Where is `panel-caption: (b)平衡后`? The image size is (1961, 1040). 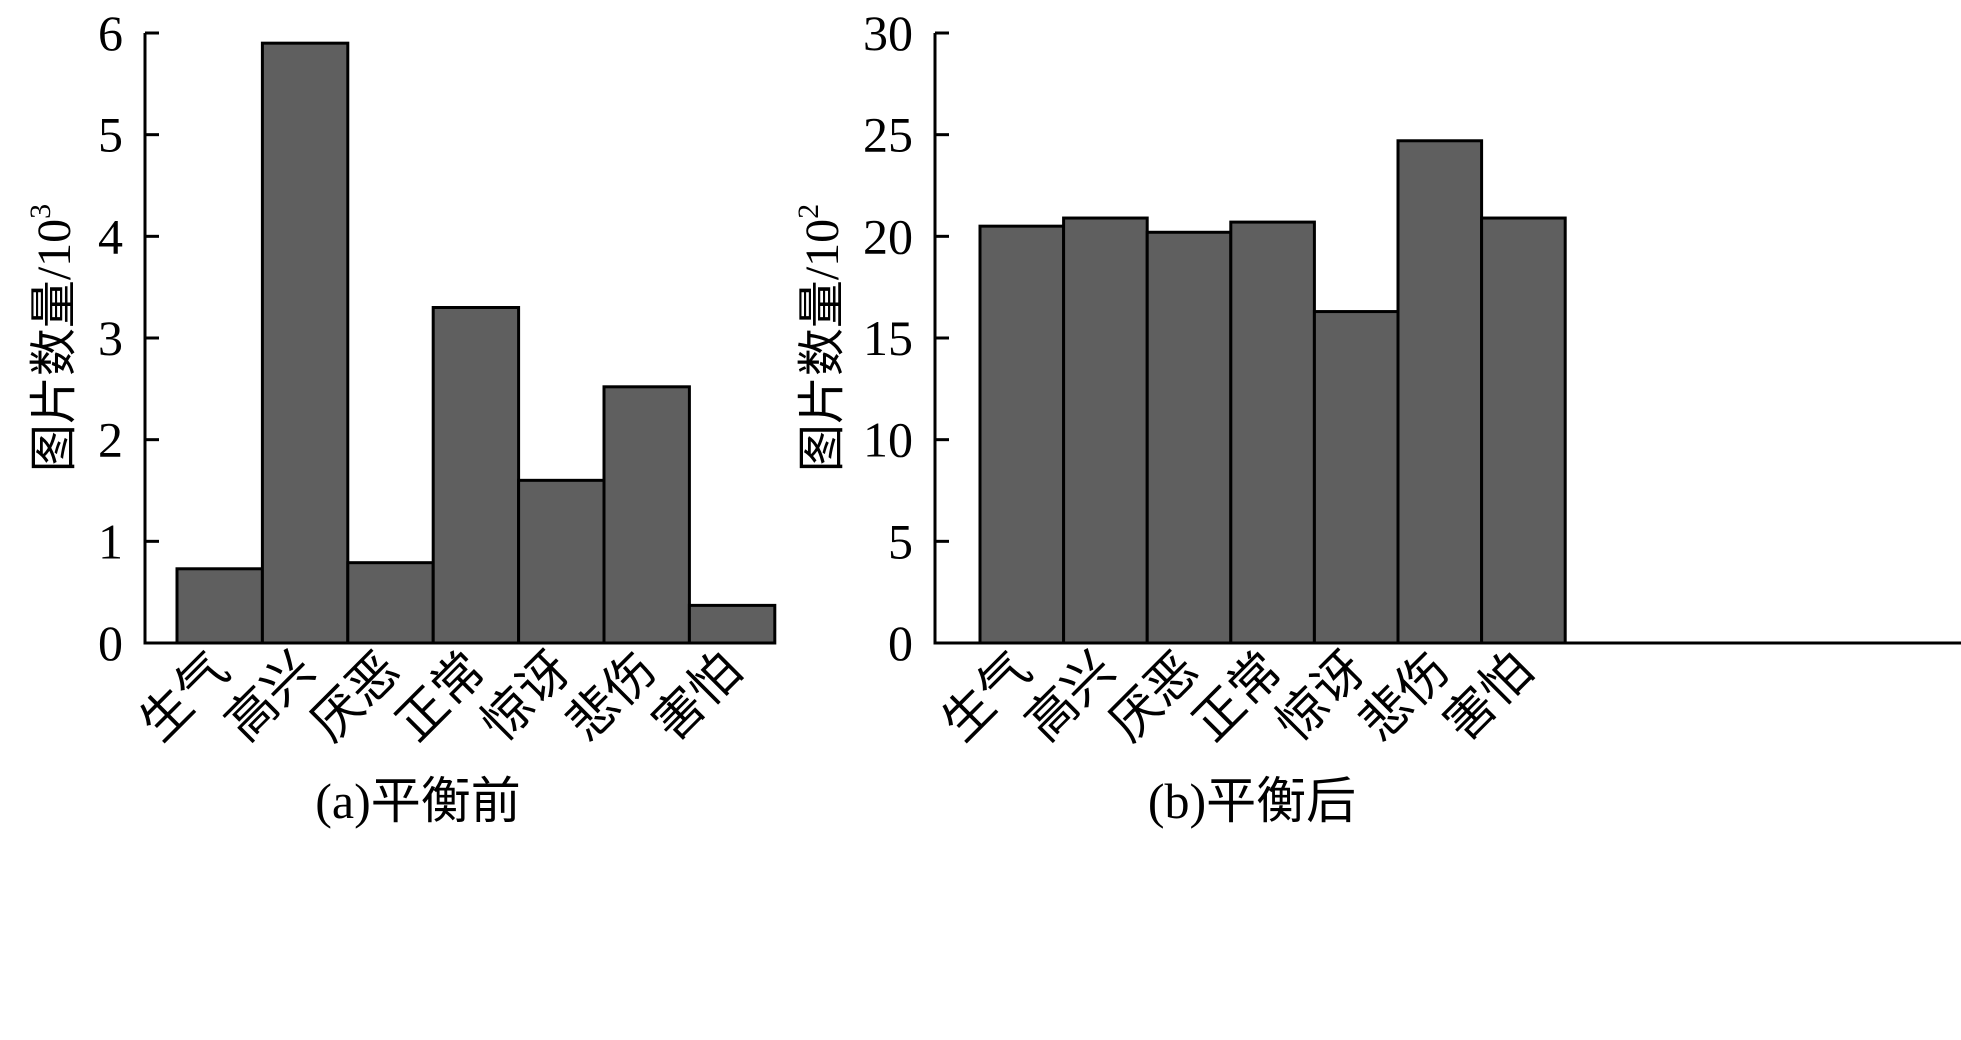
panel-caption: (b)平衡后 is located at coordinates (1252, 801).